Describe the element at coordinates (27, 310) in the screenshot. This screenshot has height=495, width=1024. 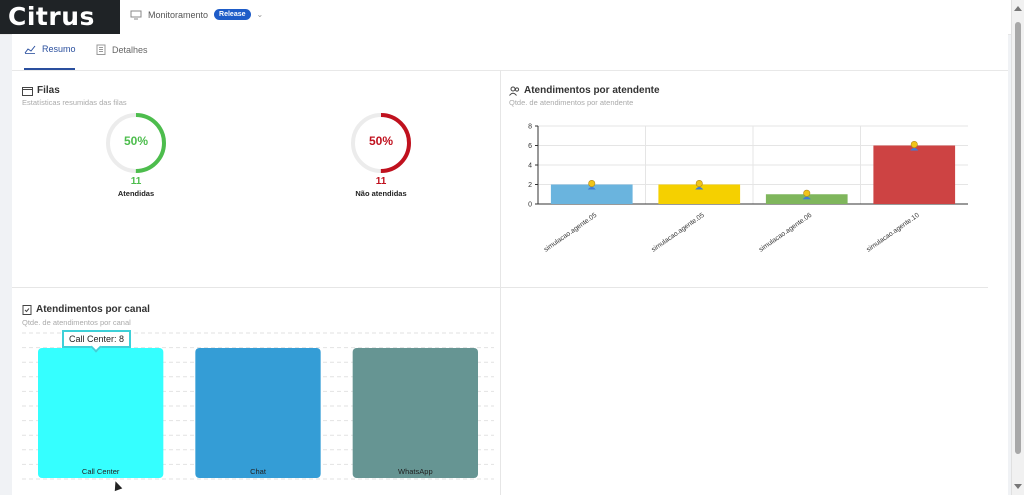
I see `clipboard-icon` at that location.